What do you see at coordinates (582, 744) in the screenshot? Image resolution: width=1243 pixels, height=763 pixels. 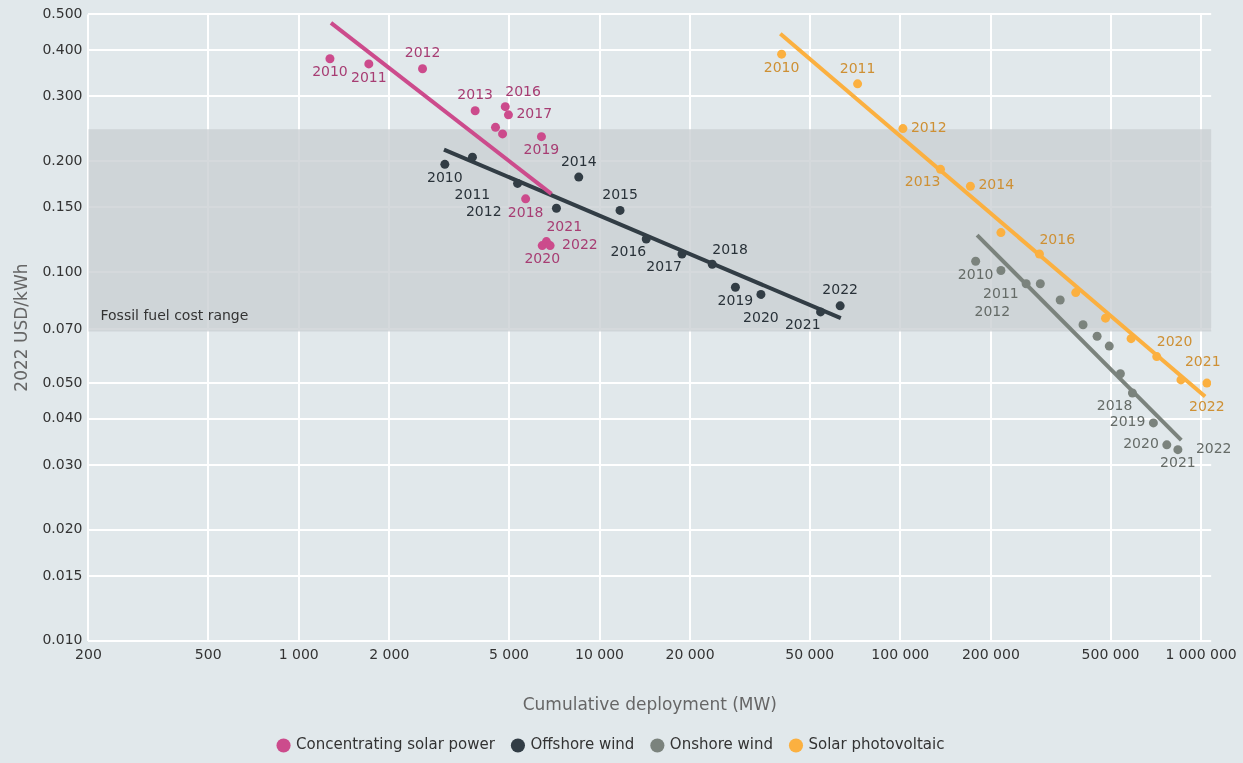 I see `legend-label: Offshore wind` at bounding box center [582, 744].